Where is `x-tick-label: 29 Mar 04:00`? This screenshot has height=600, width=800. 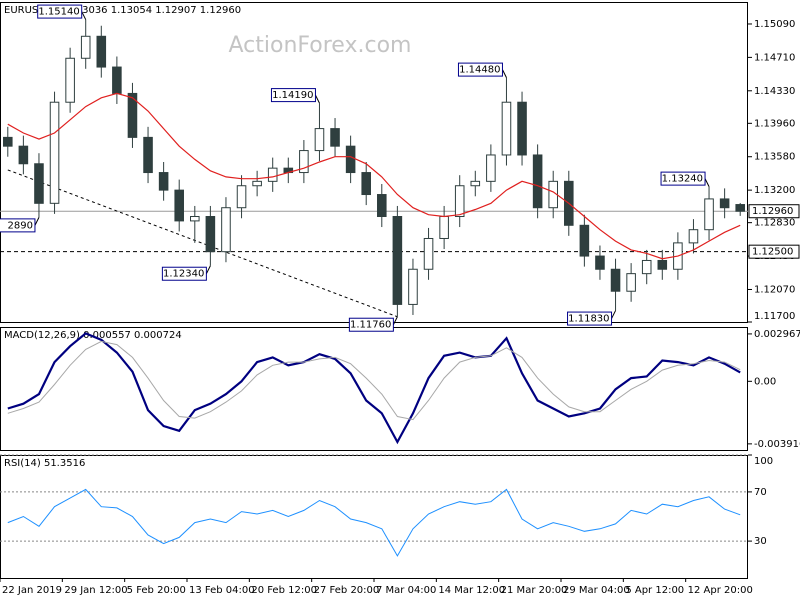 x-tick-label: 29 Mar 04:00 is located at coordinates (596, 590).